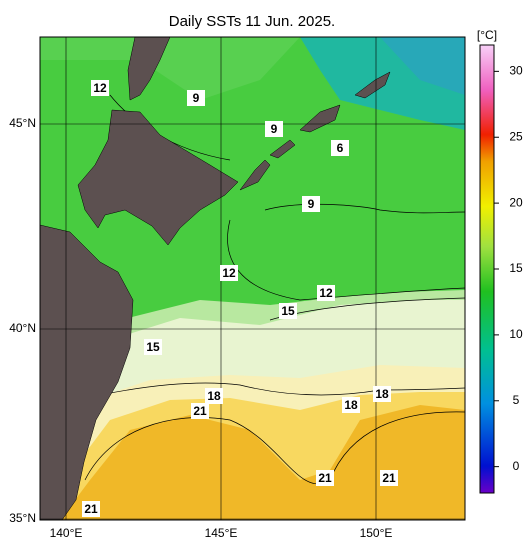 The height and width of the screenshot is (550, 528). I want to click on lat-label: 35°N, so click(22, 518).